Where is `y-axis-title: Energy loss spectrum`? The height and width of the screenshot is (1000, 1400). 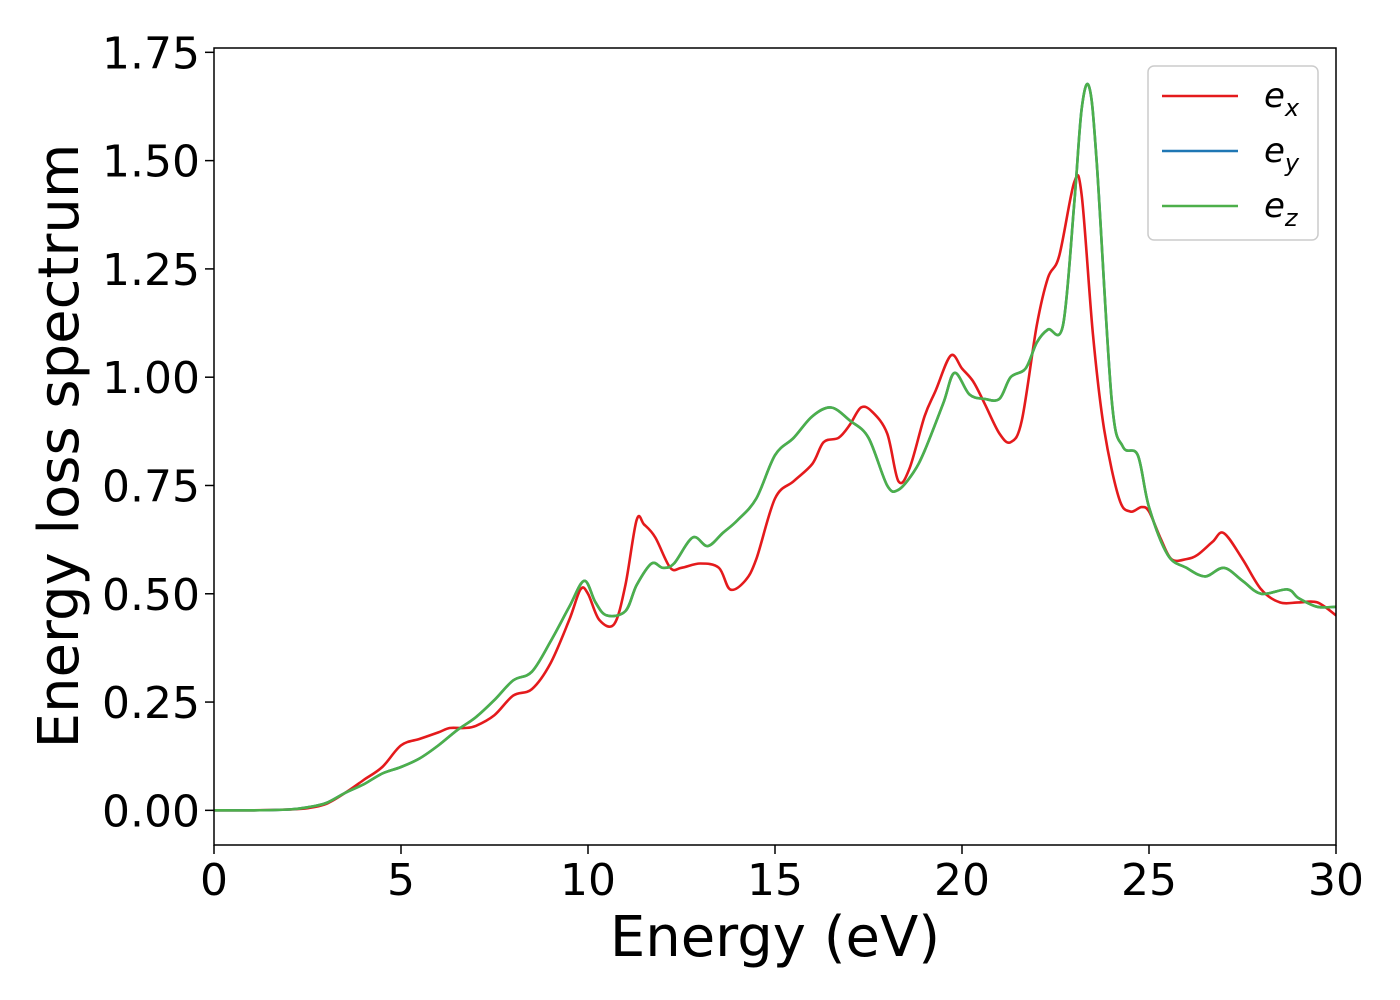 y-axis-title: Energy loss spectrum is located at coordinates (59, 446).